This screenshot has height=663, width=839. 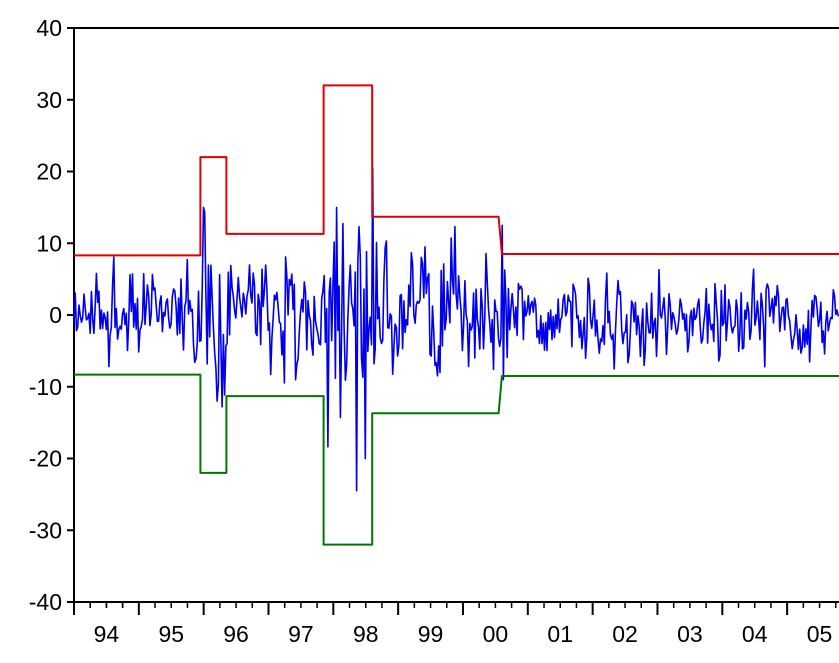 I want to click on x-tick-label: 99, so click(x=431, y=634).